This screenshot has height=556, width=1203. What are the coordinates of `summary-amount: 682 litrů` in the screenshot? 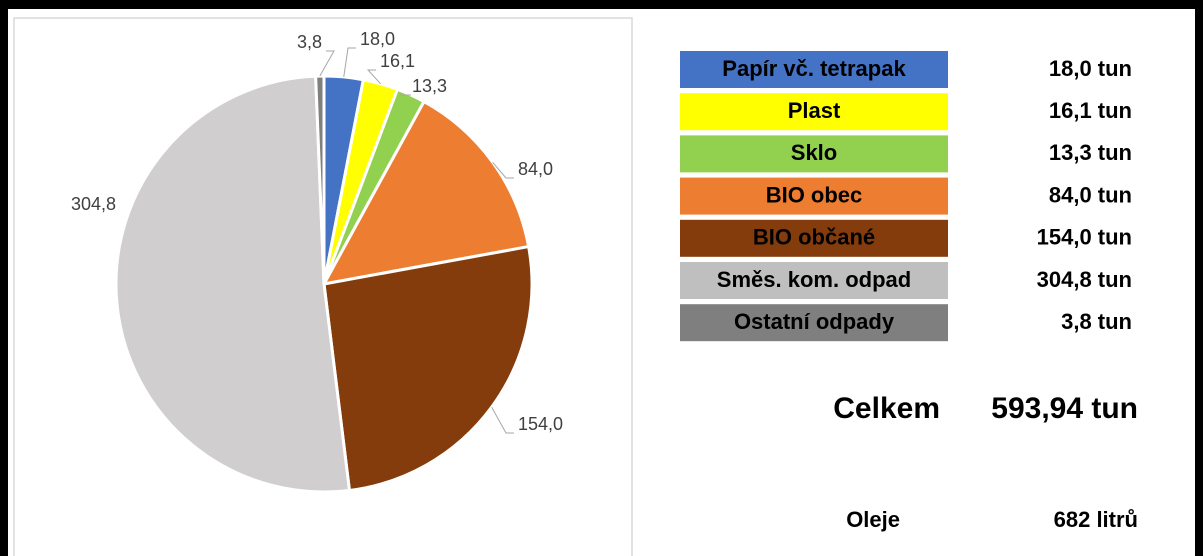 It's located at (1096, 519).